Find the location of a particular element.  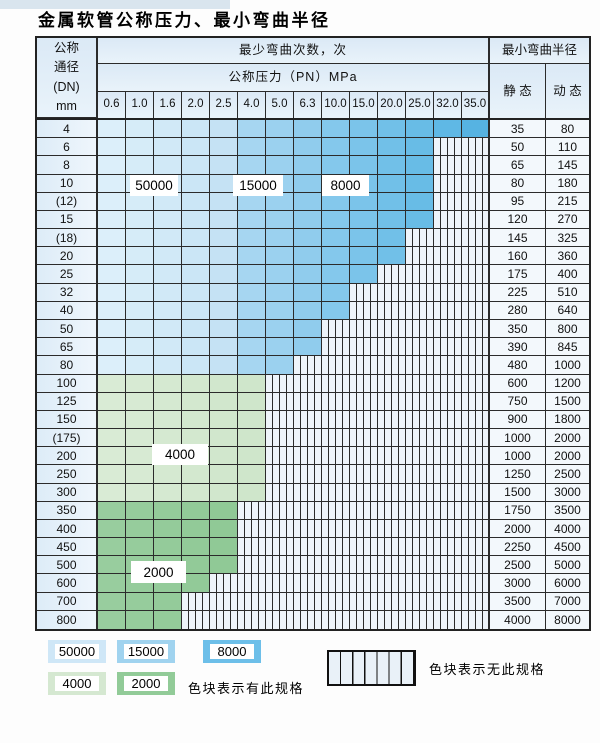

static-radius-cell: 2000 is located at coordinates (518, 529).